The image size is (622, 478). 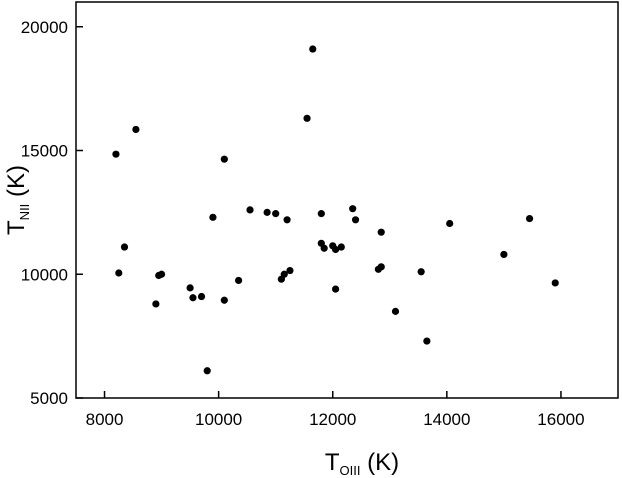 I want to click on y-tick-label: 5000, so click(x=49, y=398).